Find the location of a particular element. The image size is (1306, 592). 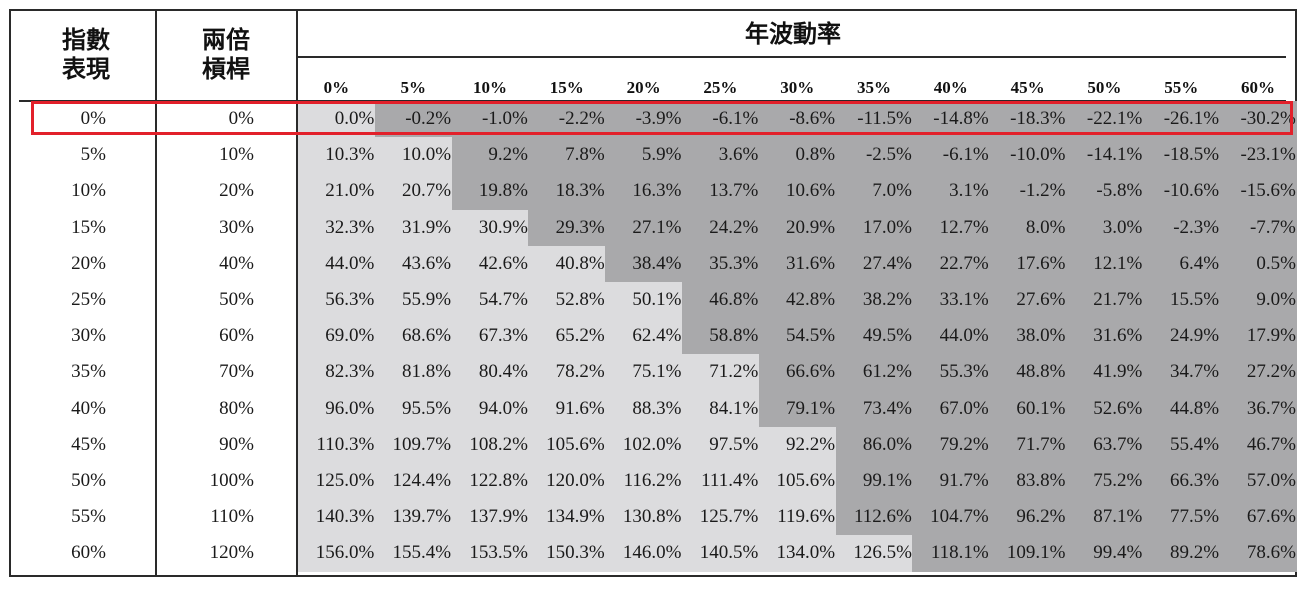

table-cell: -6.1% is located at coordinates (721, 119).